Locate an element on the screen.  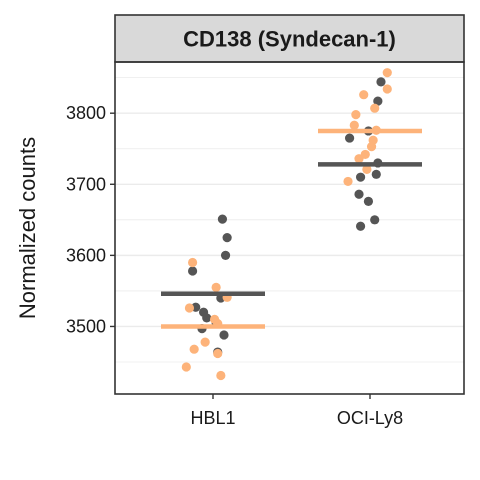
y-tick-label: 3600 is located at coordinates (86, 255).